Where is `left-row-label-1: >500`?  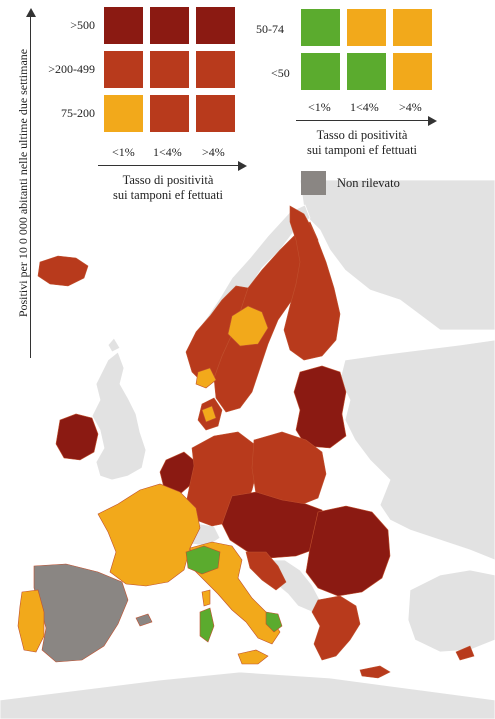 left-row-label-1: >500 is located at coordinates (82, 25).